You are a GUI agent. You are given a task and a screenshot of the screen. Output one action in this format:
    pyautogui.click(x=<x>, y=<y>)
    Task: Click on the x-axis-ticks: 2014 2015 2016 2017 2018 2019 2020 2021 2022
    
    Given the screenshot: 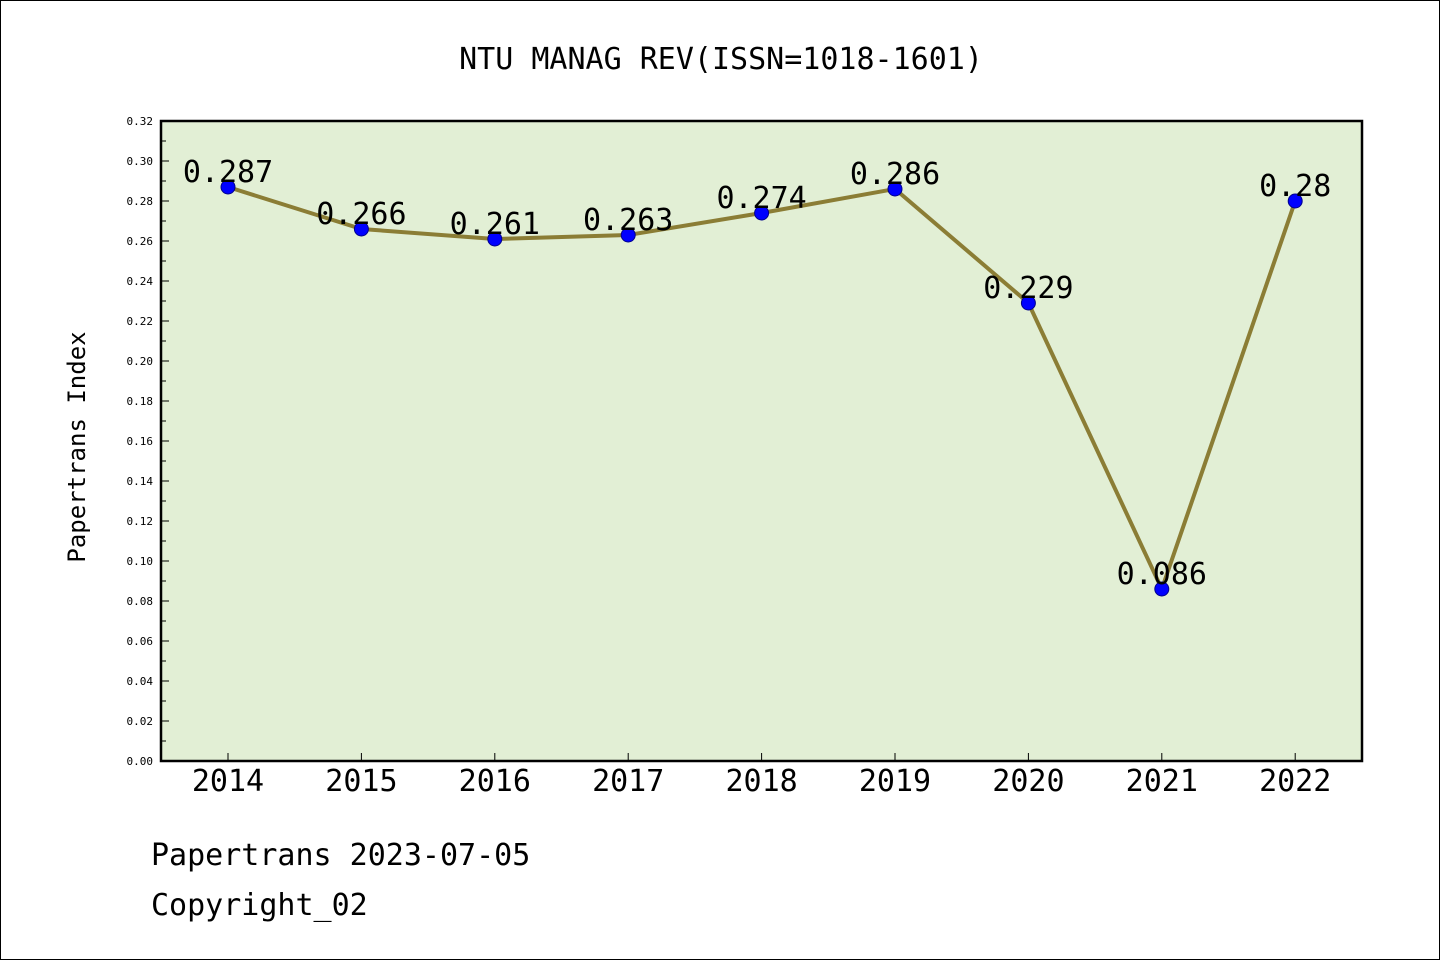 What is the action you would take?
    pyautogui.click(x=761, y=776)
    